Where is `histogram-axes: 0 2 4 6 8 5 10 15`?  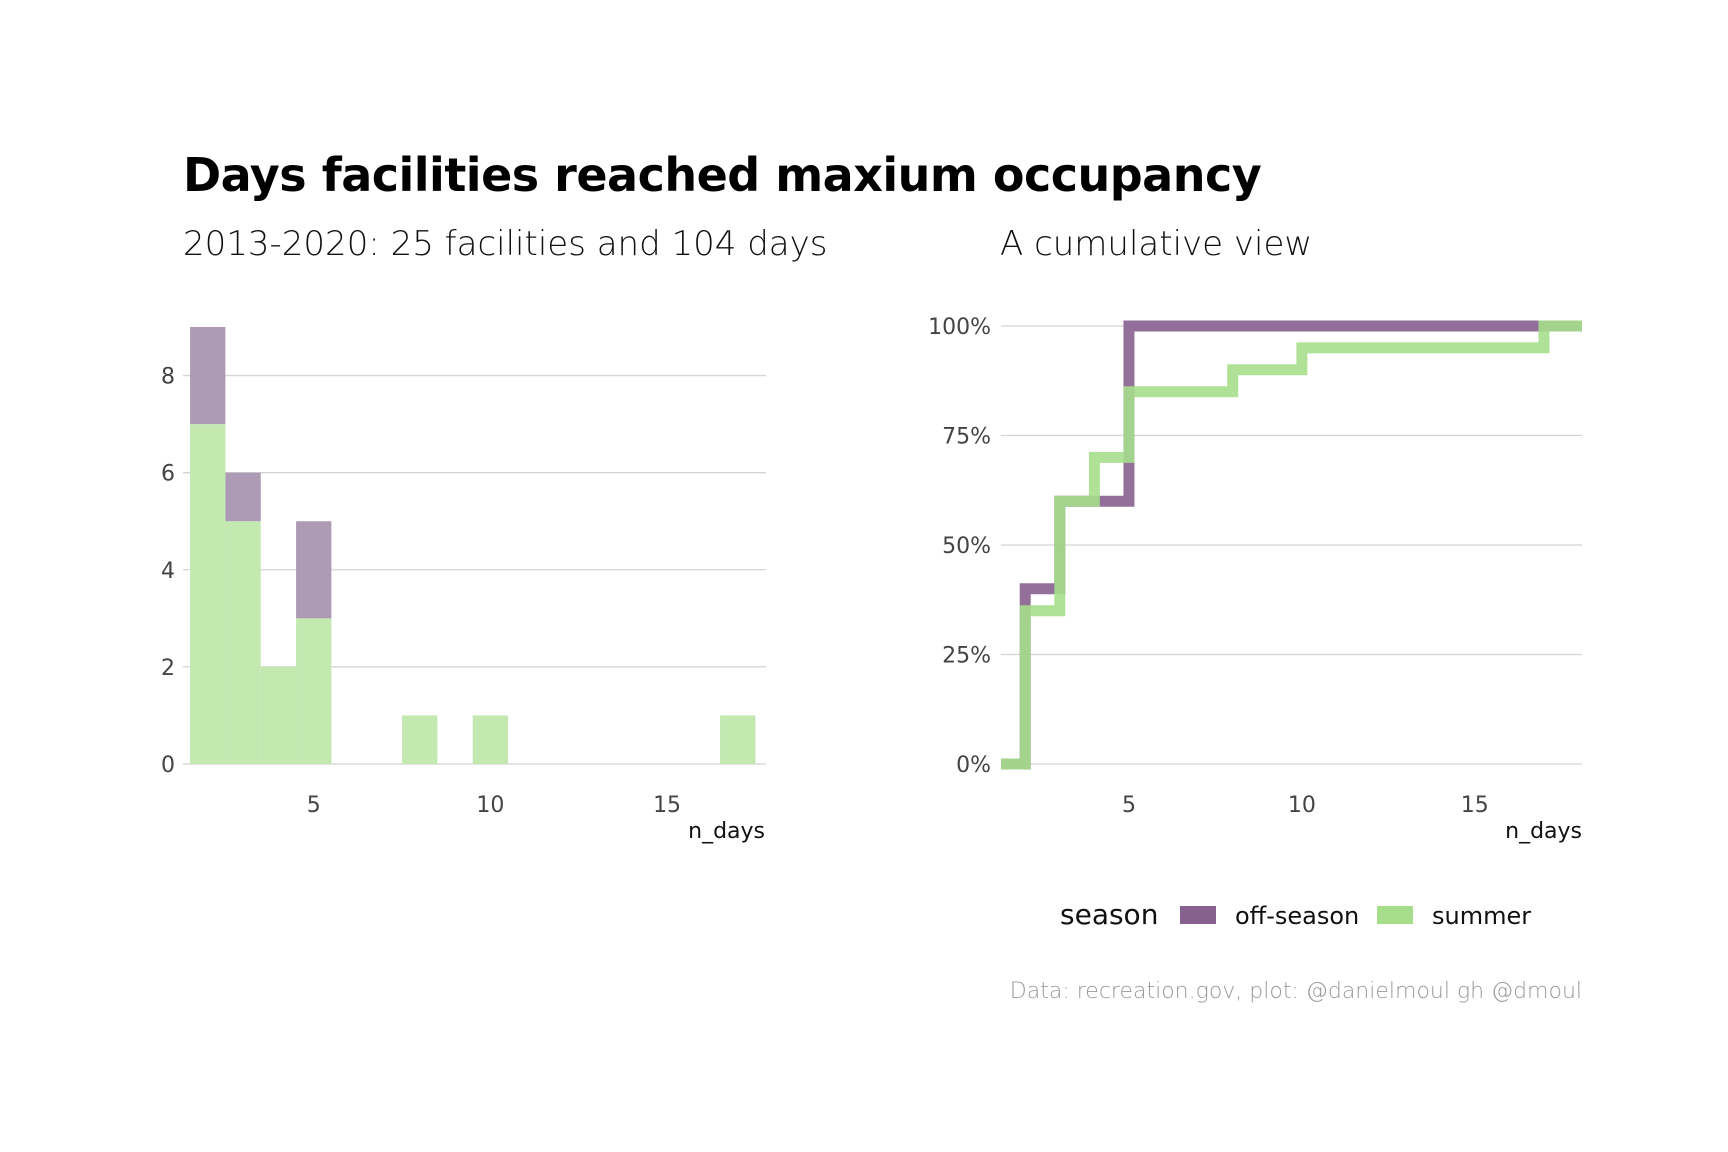 histogram-axes: 0 2 4 6 8 5 10 15 is located at coordinates (421, 591).